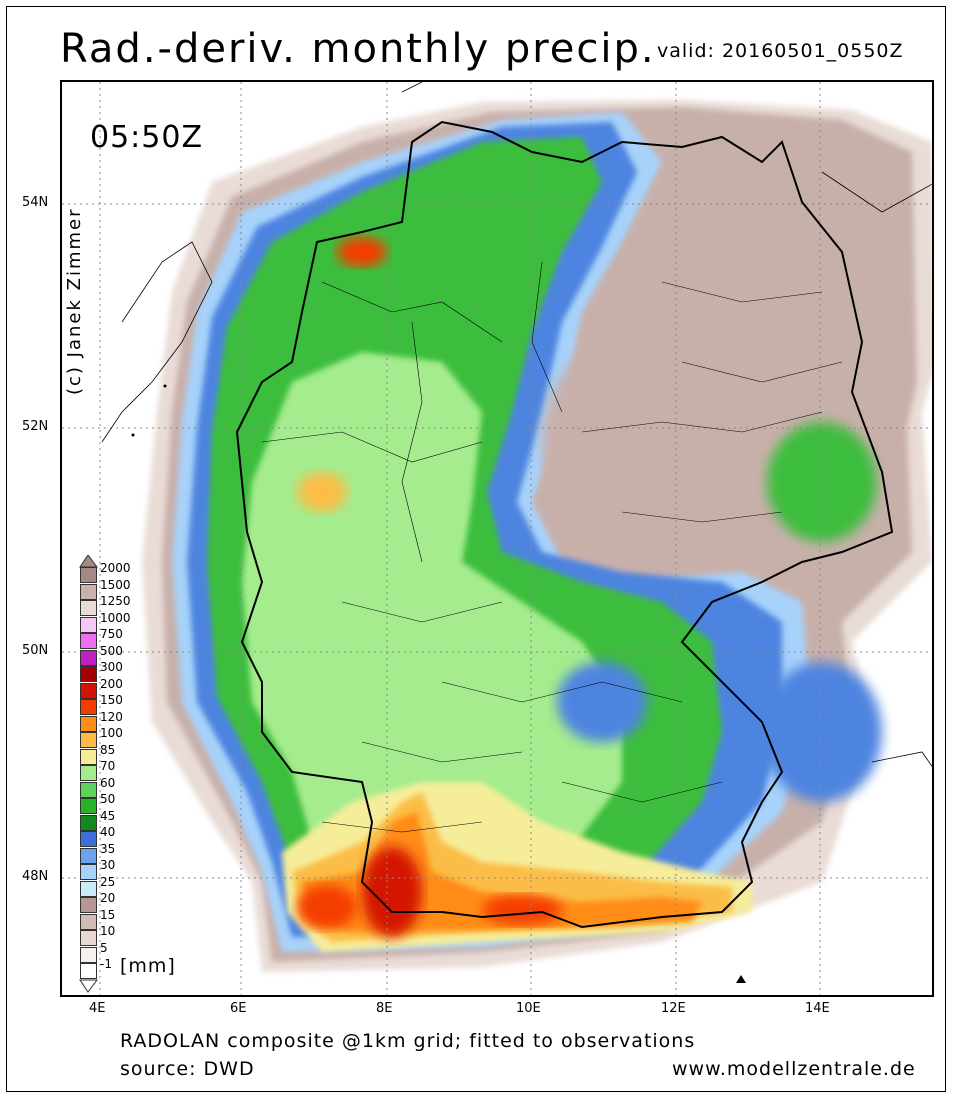 This screenshot has width=956, height=1100. What do you see at coordinates (148, 966) in the screenshot?
I see `legend-unit: [mm]` at bounding box center [148, 966].